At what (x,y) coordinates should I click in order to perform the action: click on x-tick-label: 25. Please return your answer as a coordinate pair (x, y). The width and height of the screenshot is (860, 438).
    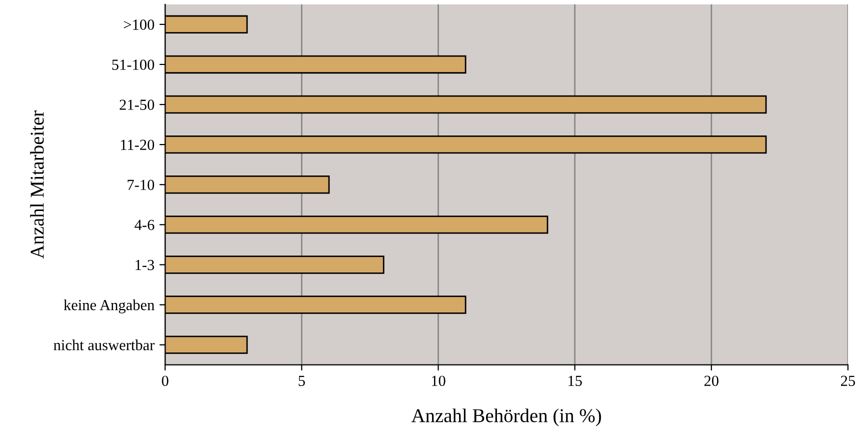
    Looking at the image, I should click on (847, 381).